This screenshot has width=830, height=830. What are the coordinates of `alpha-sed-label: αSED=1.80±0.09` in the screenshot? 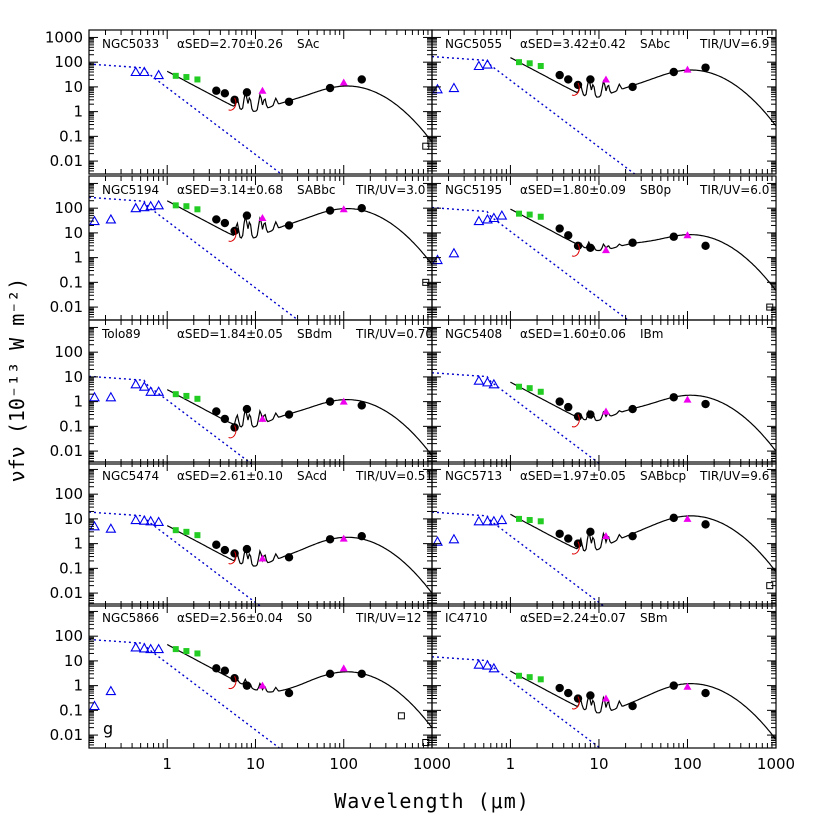 It's located at (573, 190).